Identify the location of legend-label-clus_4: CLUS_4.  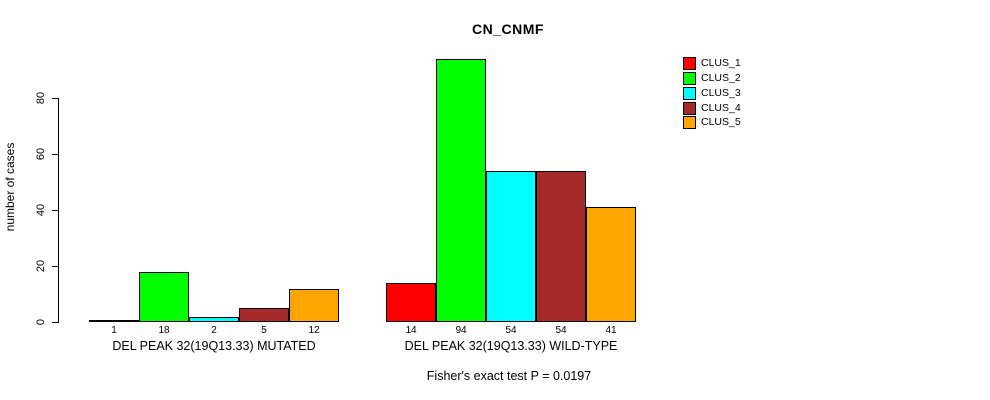
(721, 107).